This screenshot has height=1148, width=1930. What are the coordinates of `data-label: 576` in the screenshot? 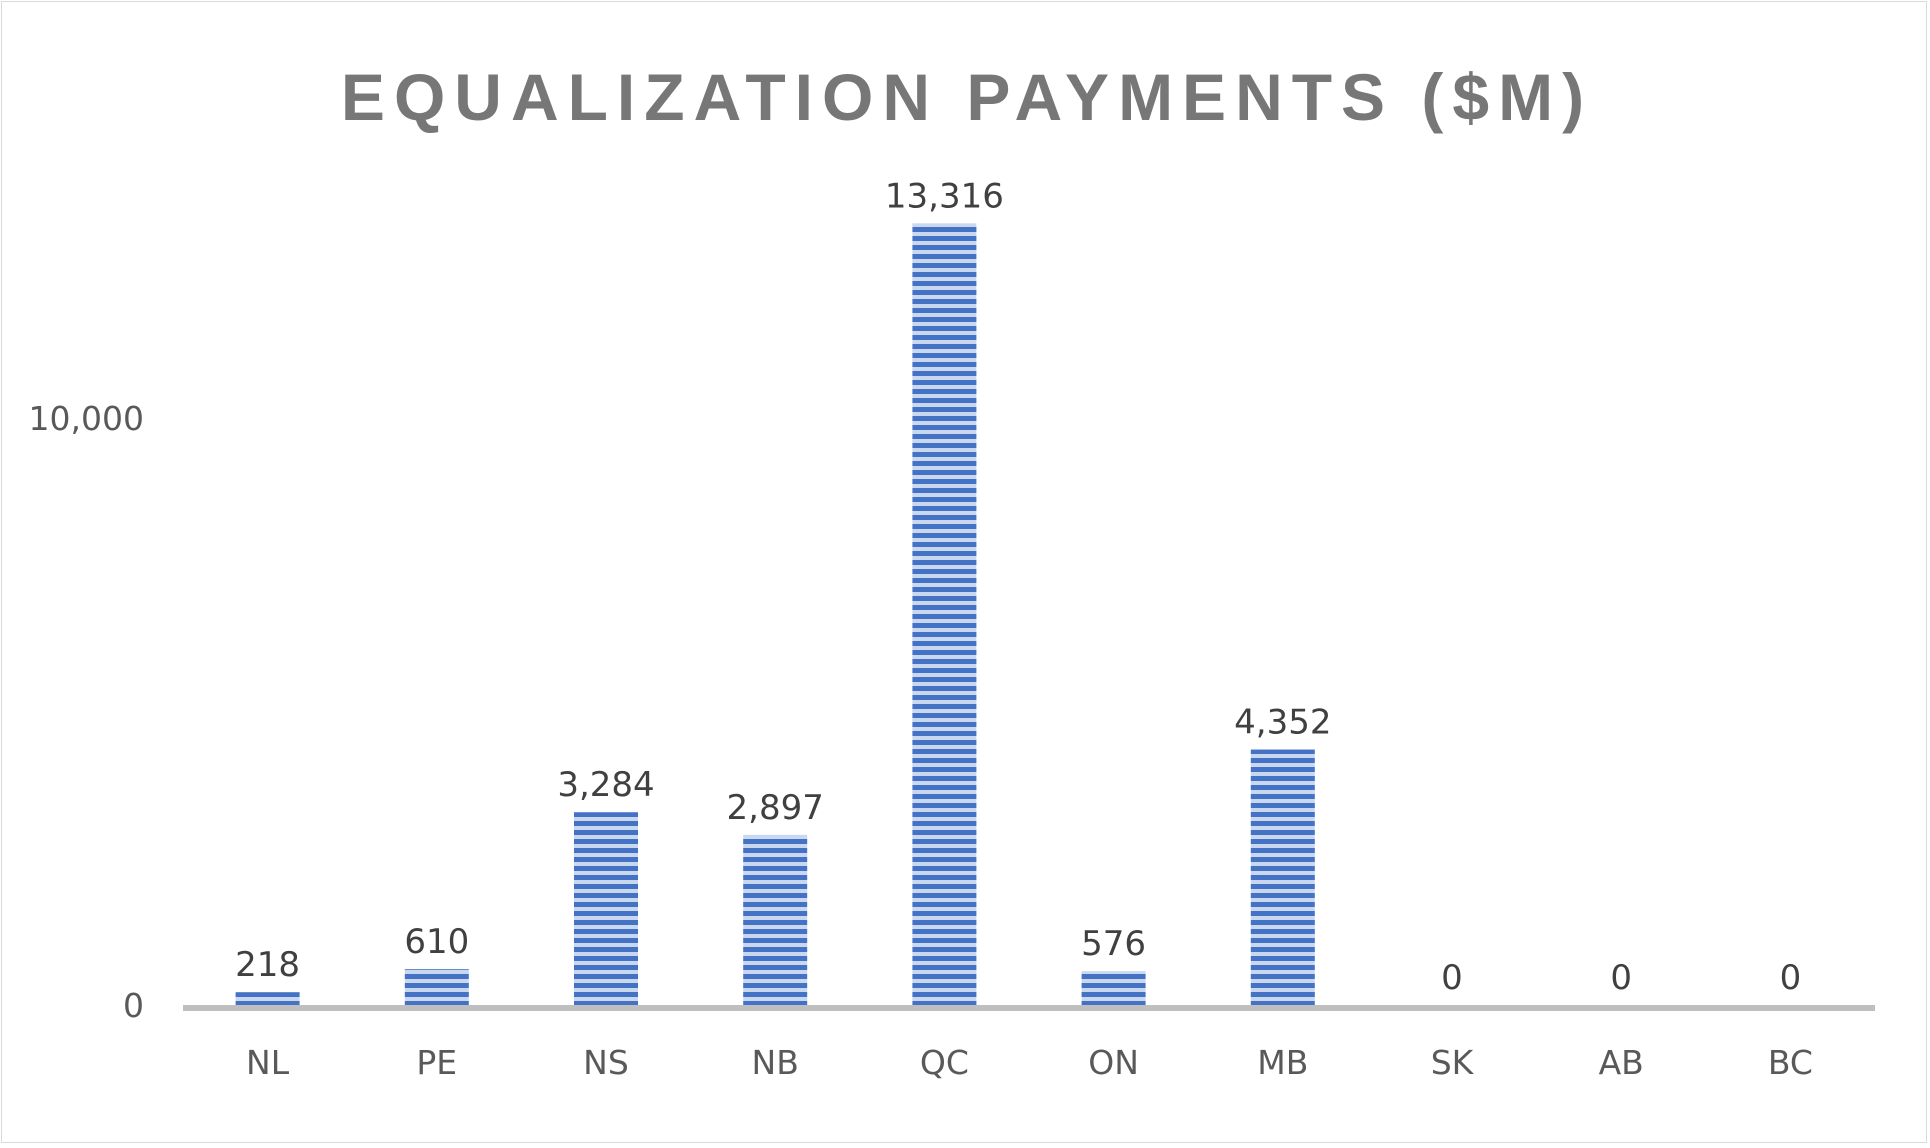 It's located at (1113, 944).